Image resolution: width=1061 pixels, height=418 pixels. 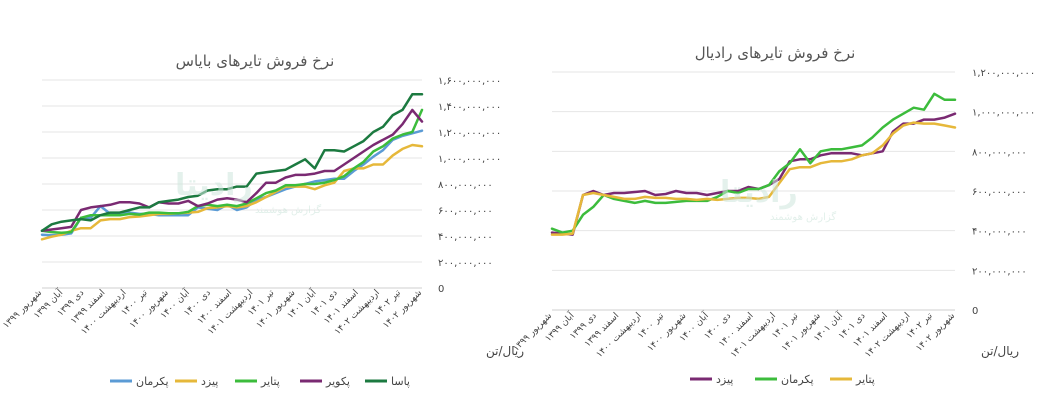 I want to click on legend-item: پکویر, so click(x=325, y=381).